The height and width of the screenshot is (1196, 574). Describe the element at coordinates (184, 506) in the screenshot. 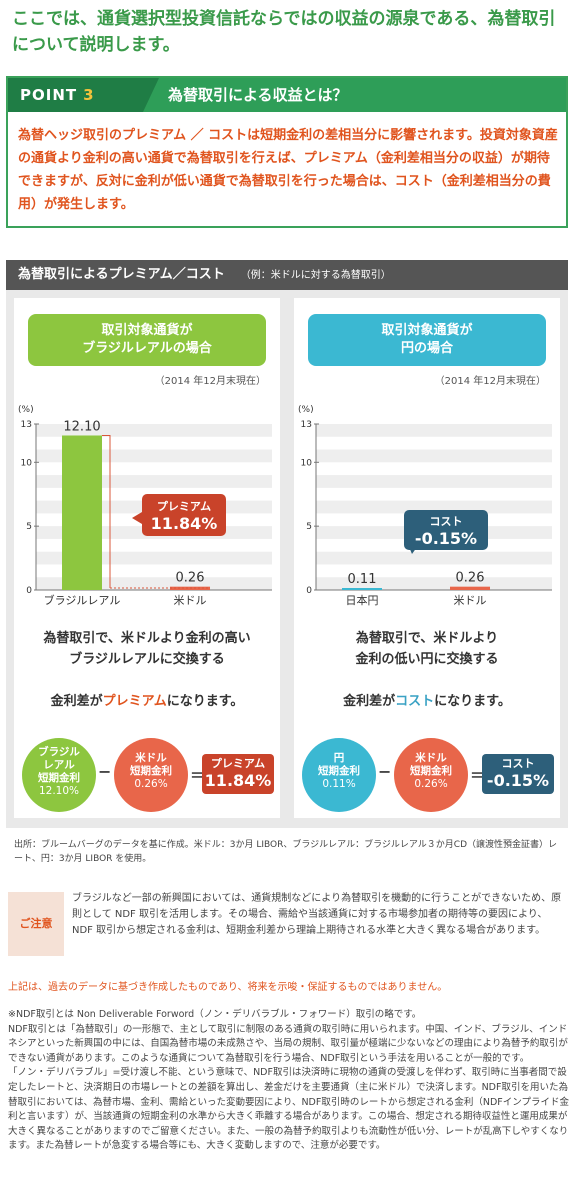

I see `callout-label: プレミアム` at that location.